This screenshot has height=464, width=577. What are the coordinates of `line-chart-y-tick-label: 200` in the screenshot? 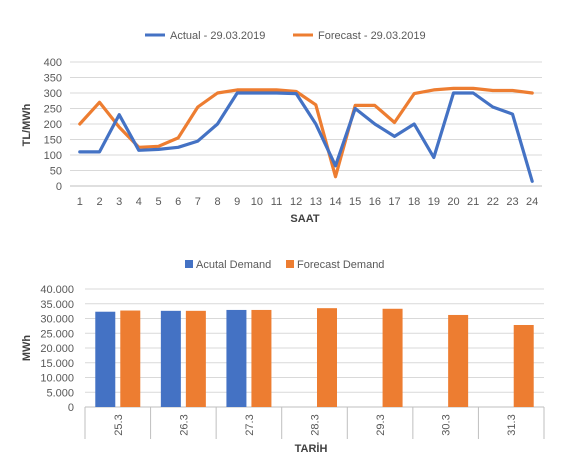 It's located at (53, 125).